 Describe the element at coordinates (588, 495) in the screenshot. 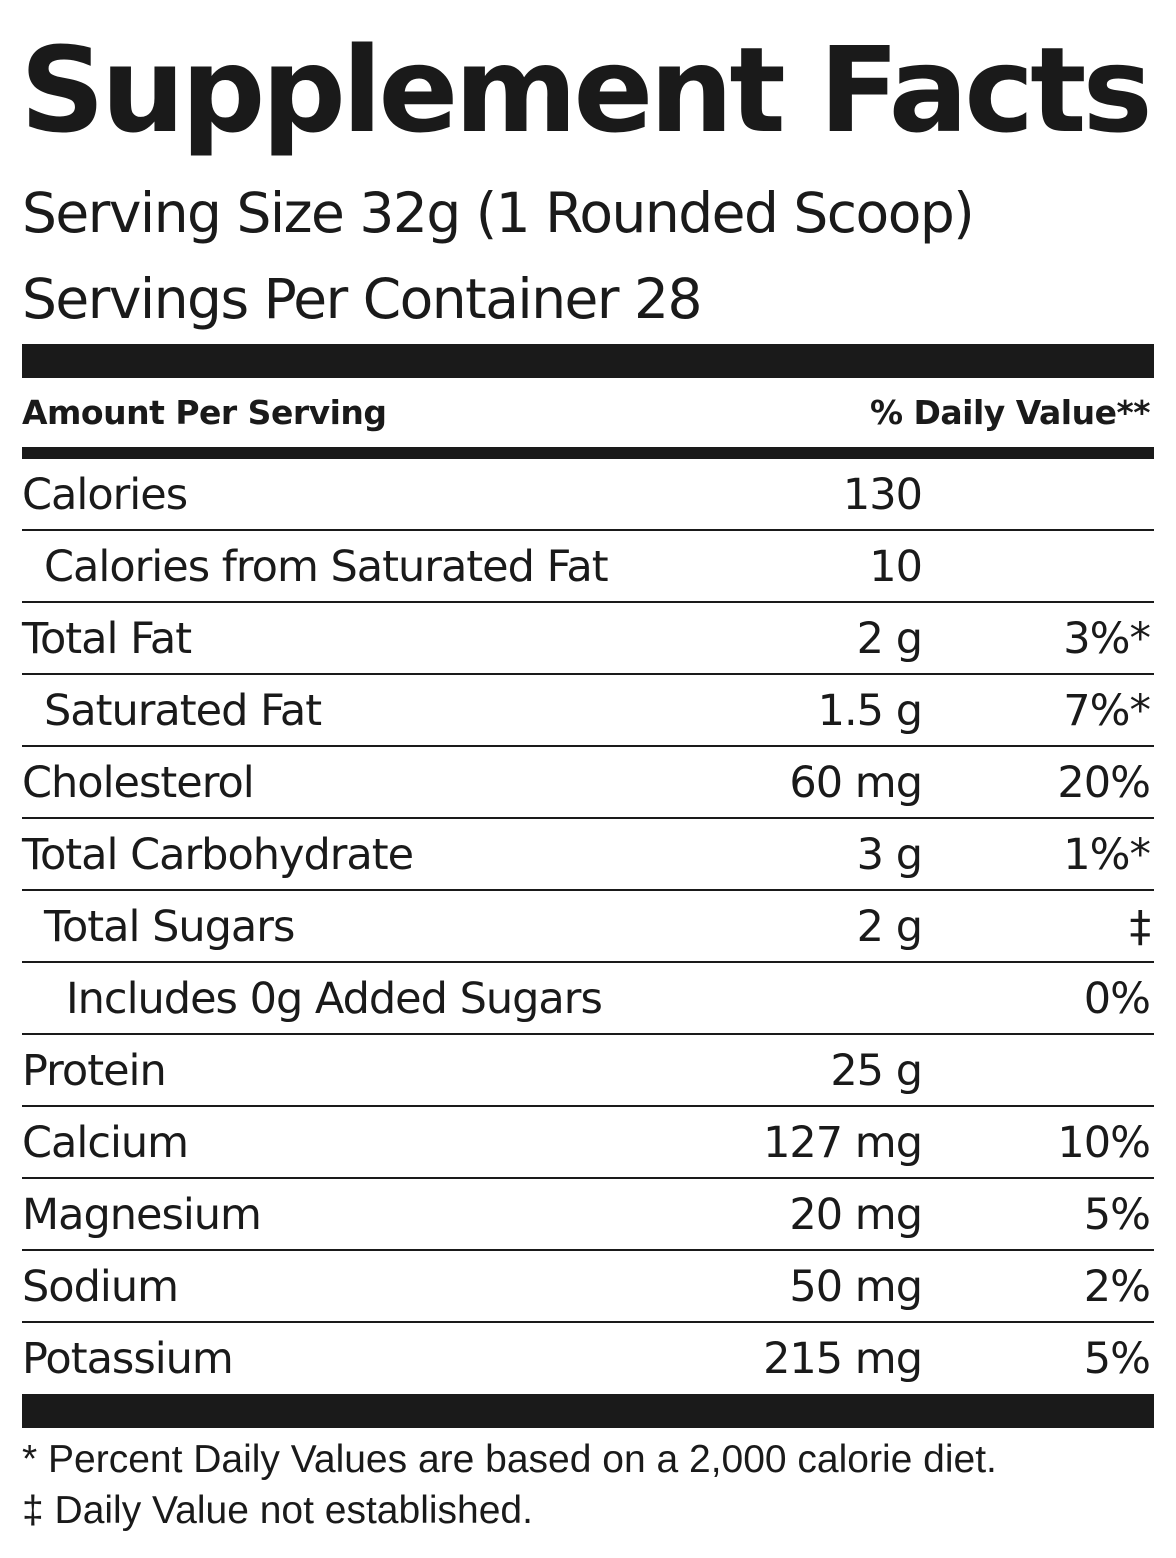

I see `nutrient-row-calories: Calories 130` at that location.